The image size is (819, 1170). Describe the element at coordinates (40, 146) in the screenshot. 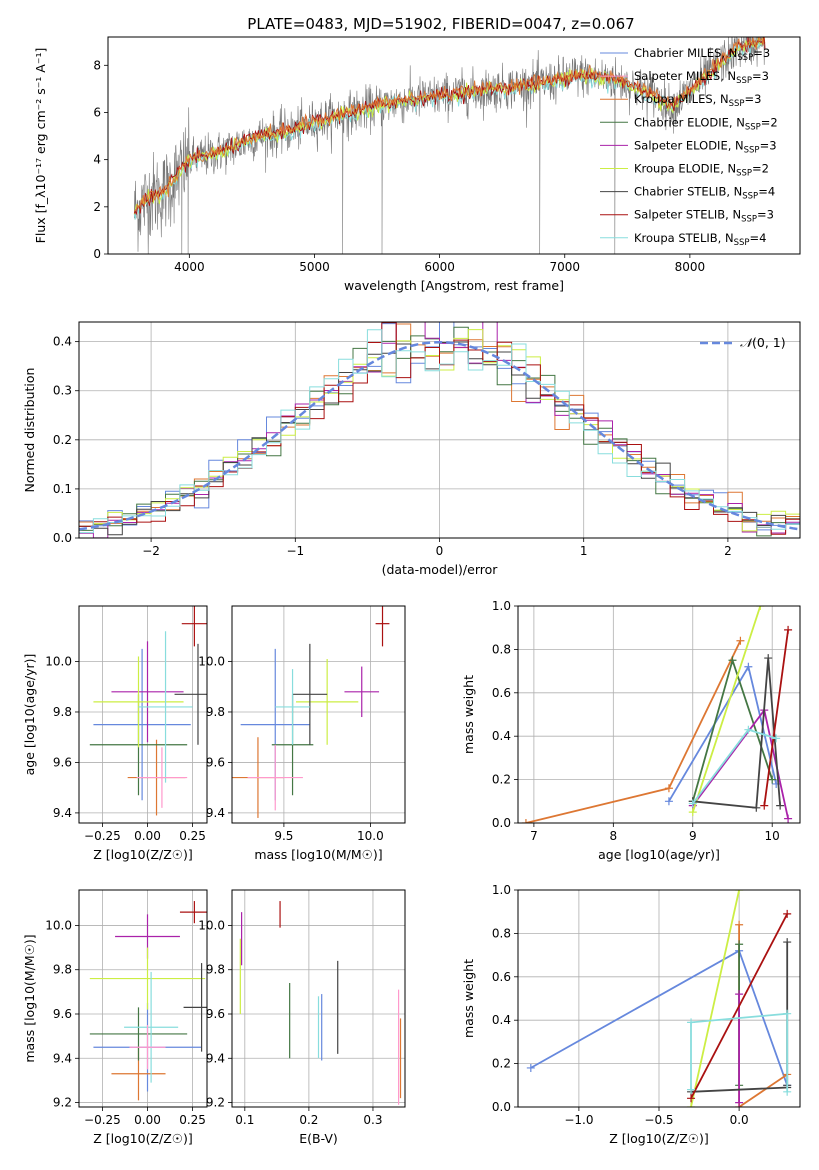

I see `spectrum-ylabel: Flux [f_λ10⁻¹⁷ erg cm⁻² s⁻¹ A⁻¹]` at that location.